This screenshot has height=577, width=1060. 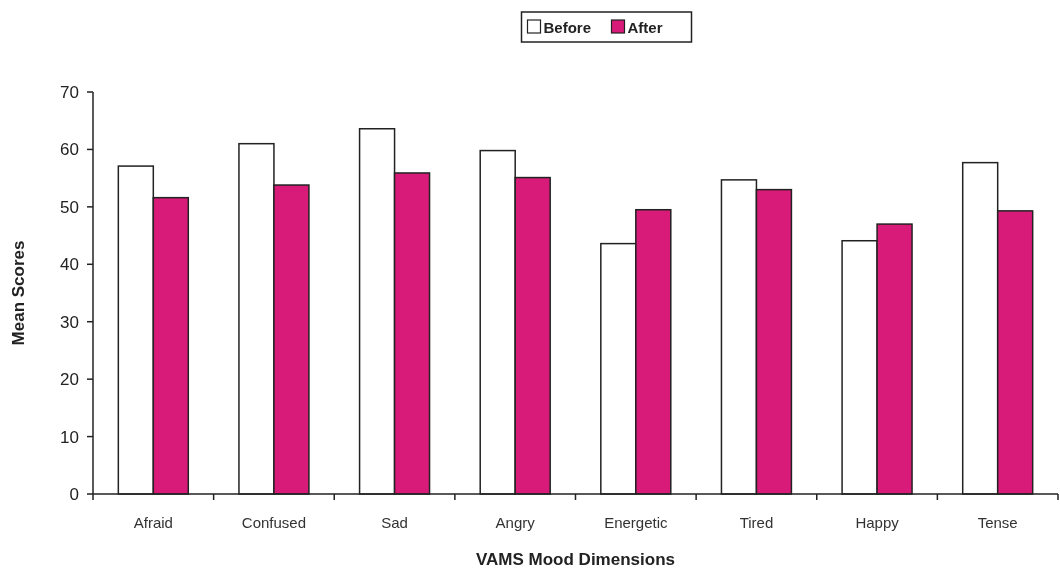 What do you see at coordinates (69, 92) in the screenshot?
I see `y-tick-label: 70` at bounding box center [69, 92].